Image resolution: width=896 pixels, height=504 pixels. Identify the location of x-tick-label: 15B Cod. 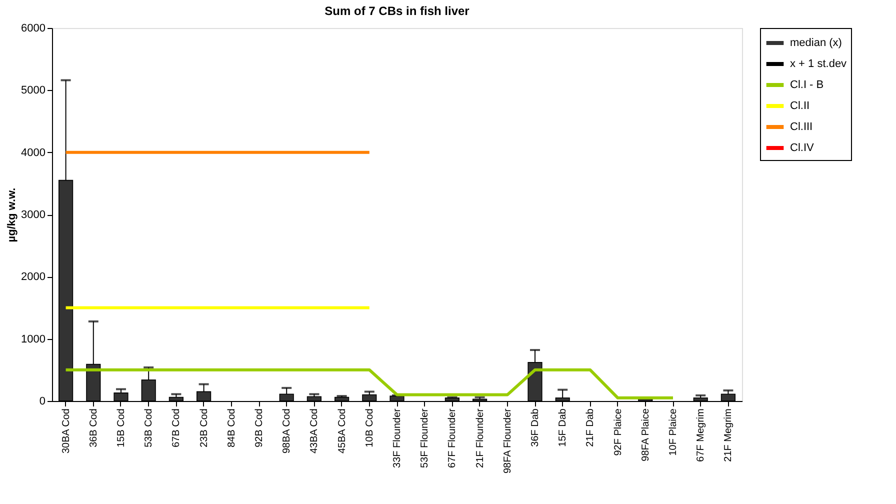
(121, 428).